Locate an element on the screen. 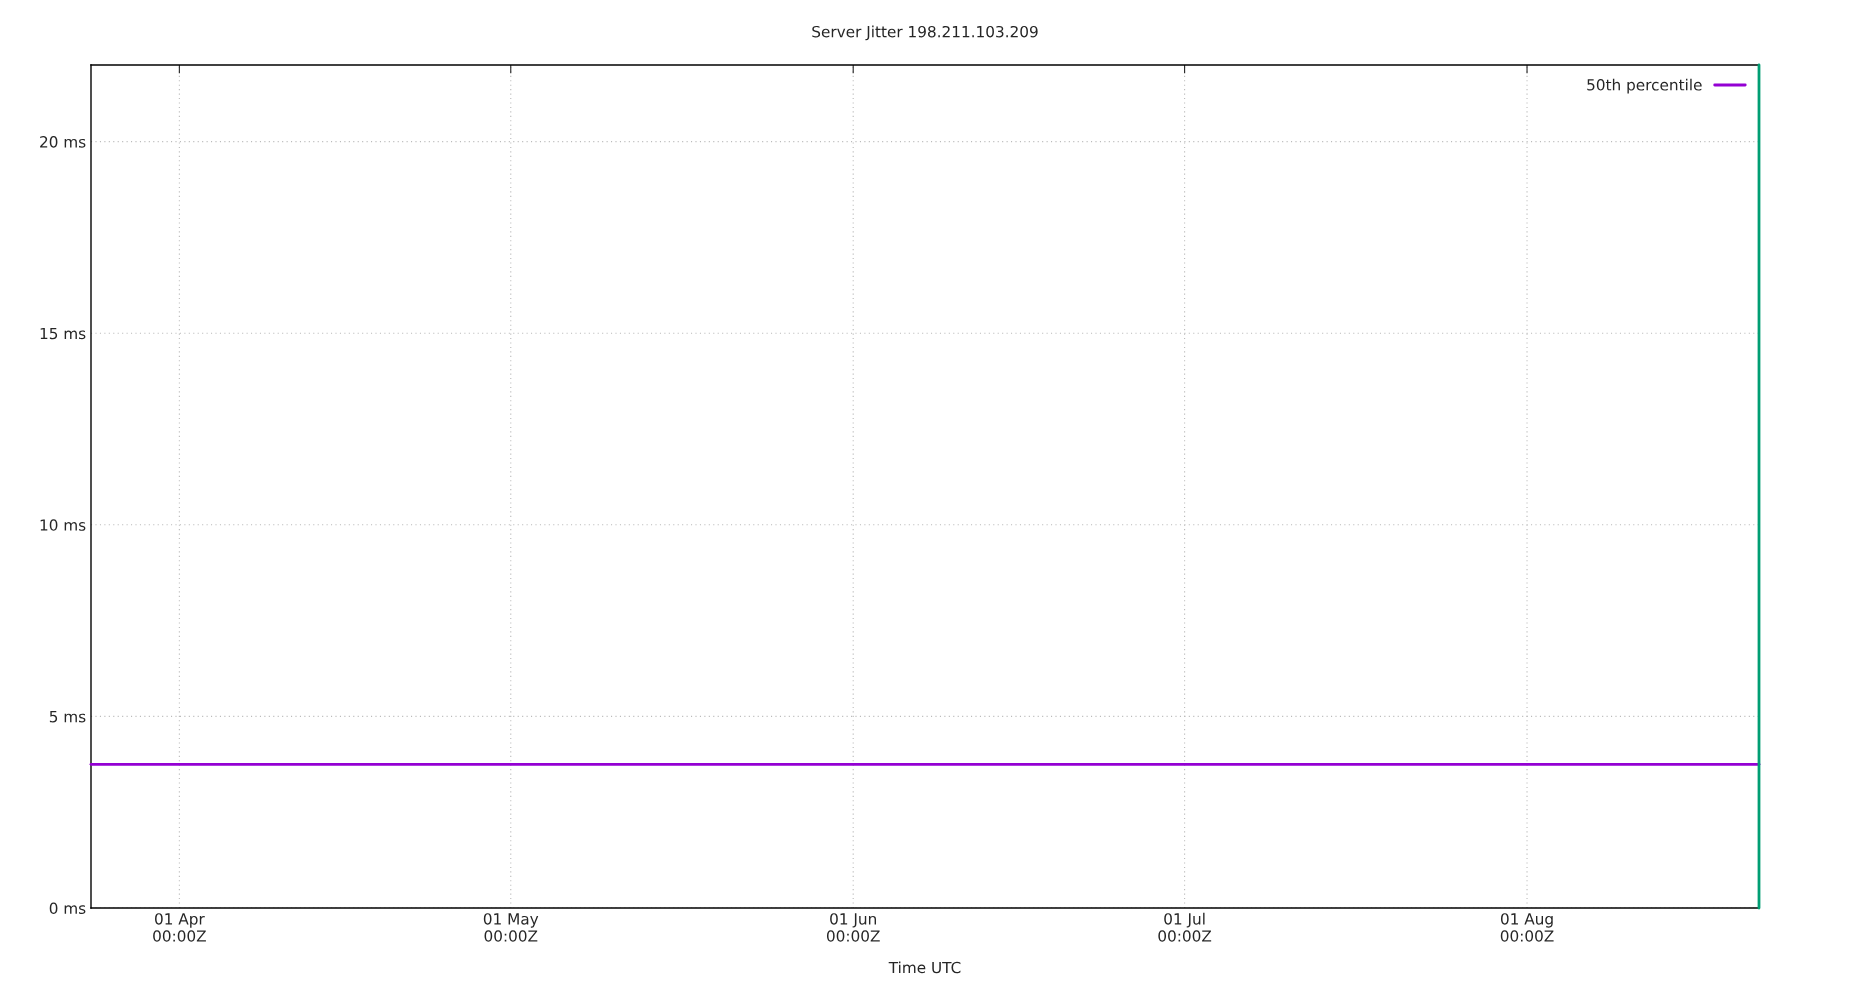 The width and height of the screenshot is (1850, 1000). x-axis-title: Time UTC is located at coordinates (924, 967).